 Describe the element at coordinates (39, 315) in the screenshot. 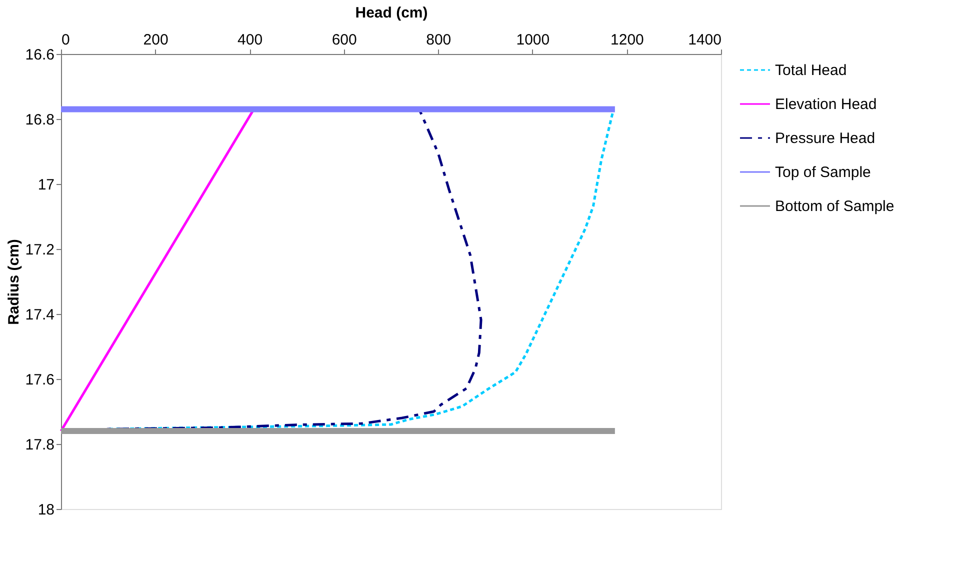

I see `y-tick-label: 17.4` at that location.